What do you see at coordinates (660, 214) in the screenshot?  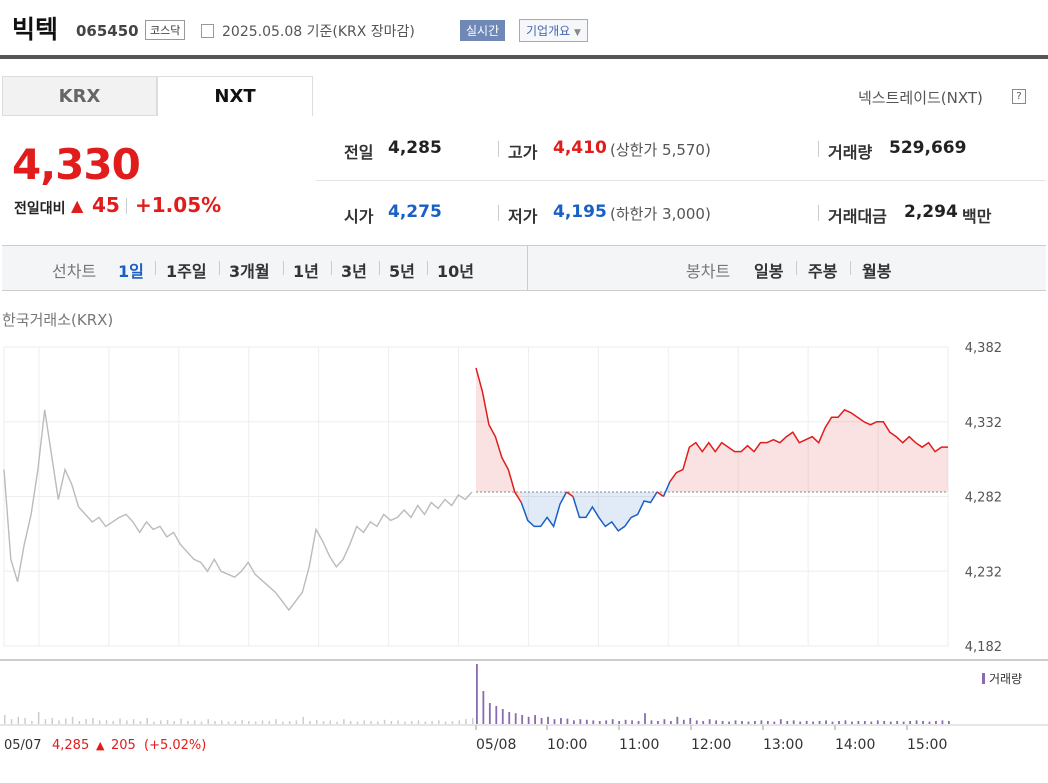 I see `lower-limit: (하한가 3,000)` at bounding box center [660, 214].